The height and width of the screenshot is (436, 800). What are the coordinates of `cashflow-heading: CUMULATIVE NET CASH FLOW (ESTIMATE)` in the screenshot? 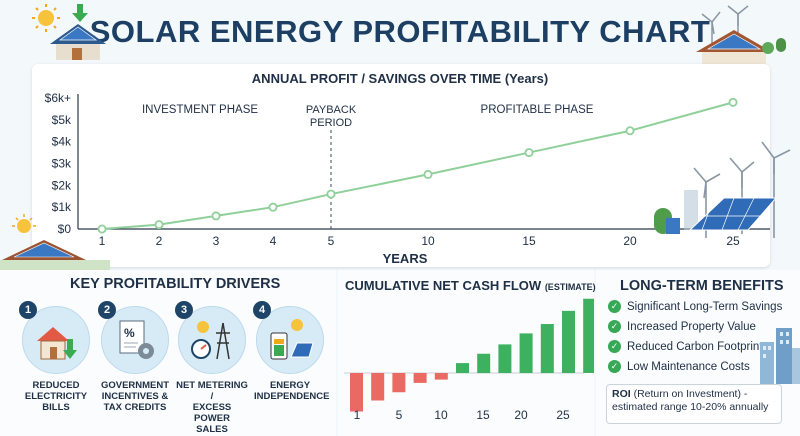 It's located at (470, 285).